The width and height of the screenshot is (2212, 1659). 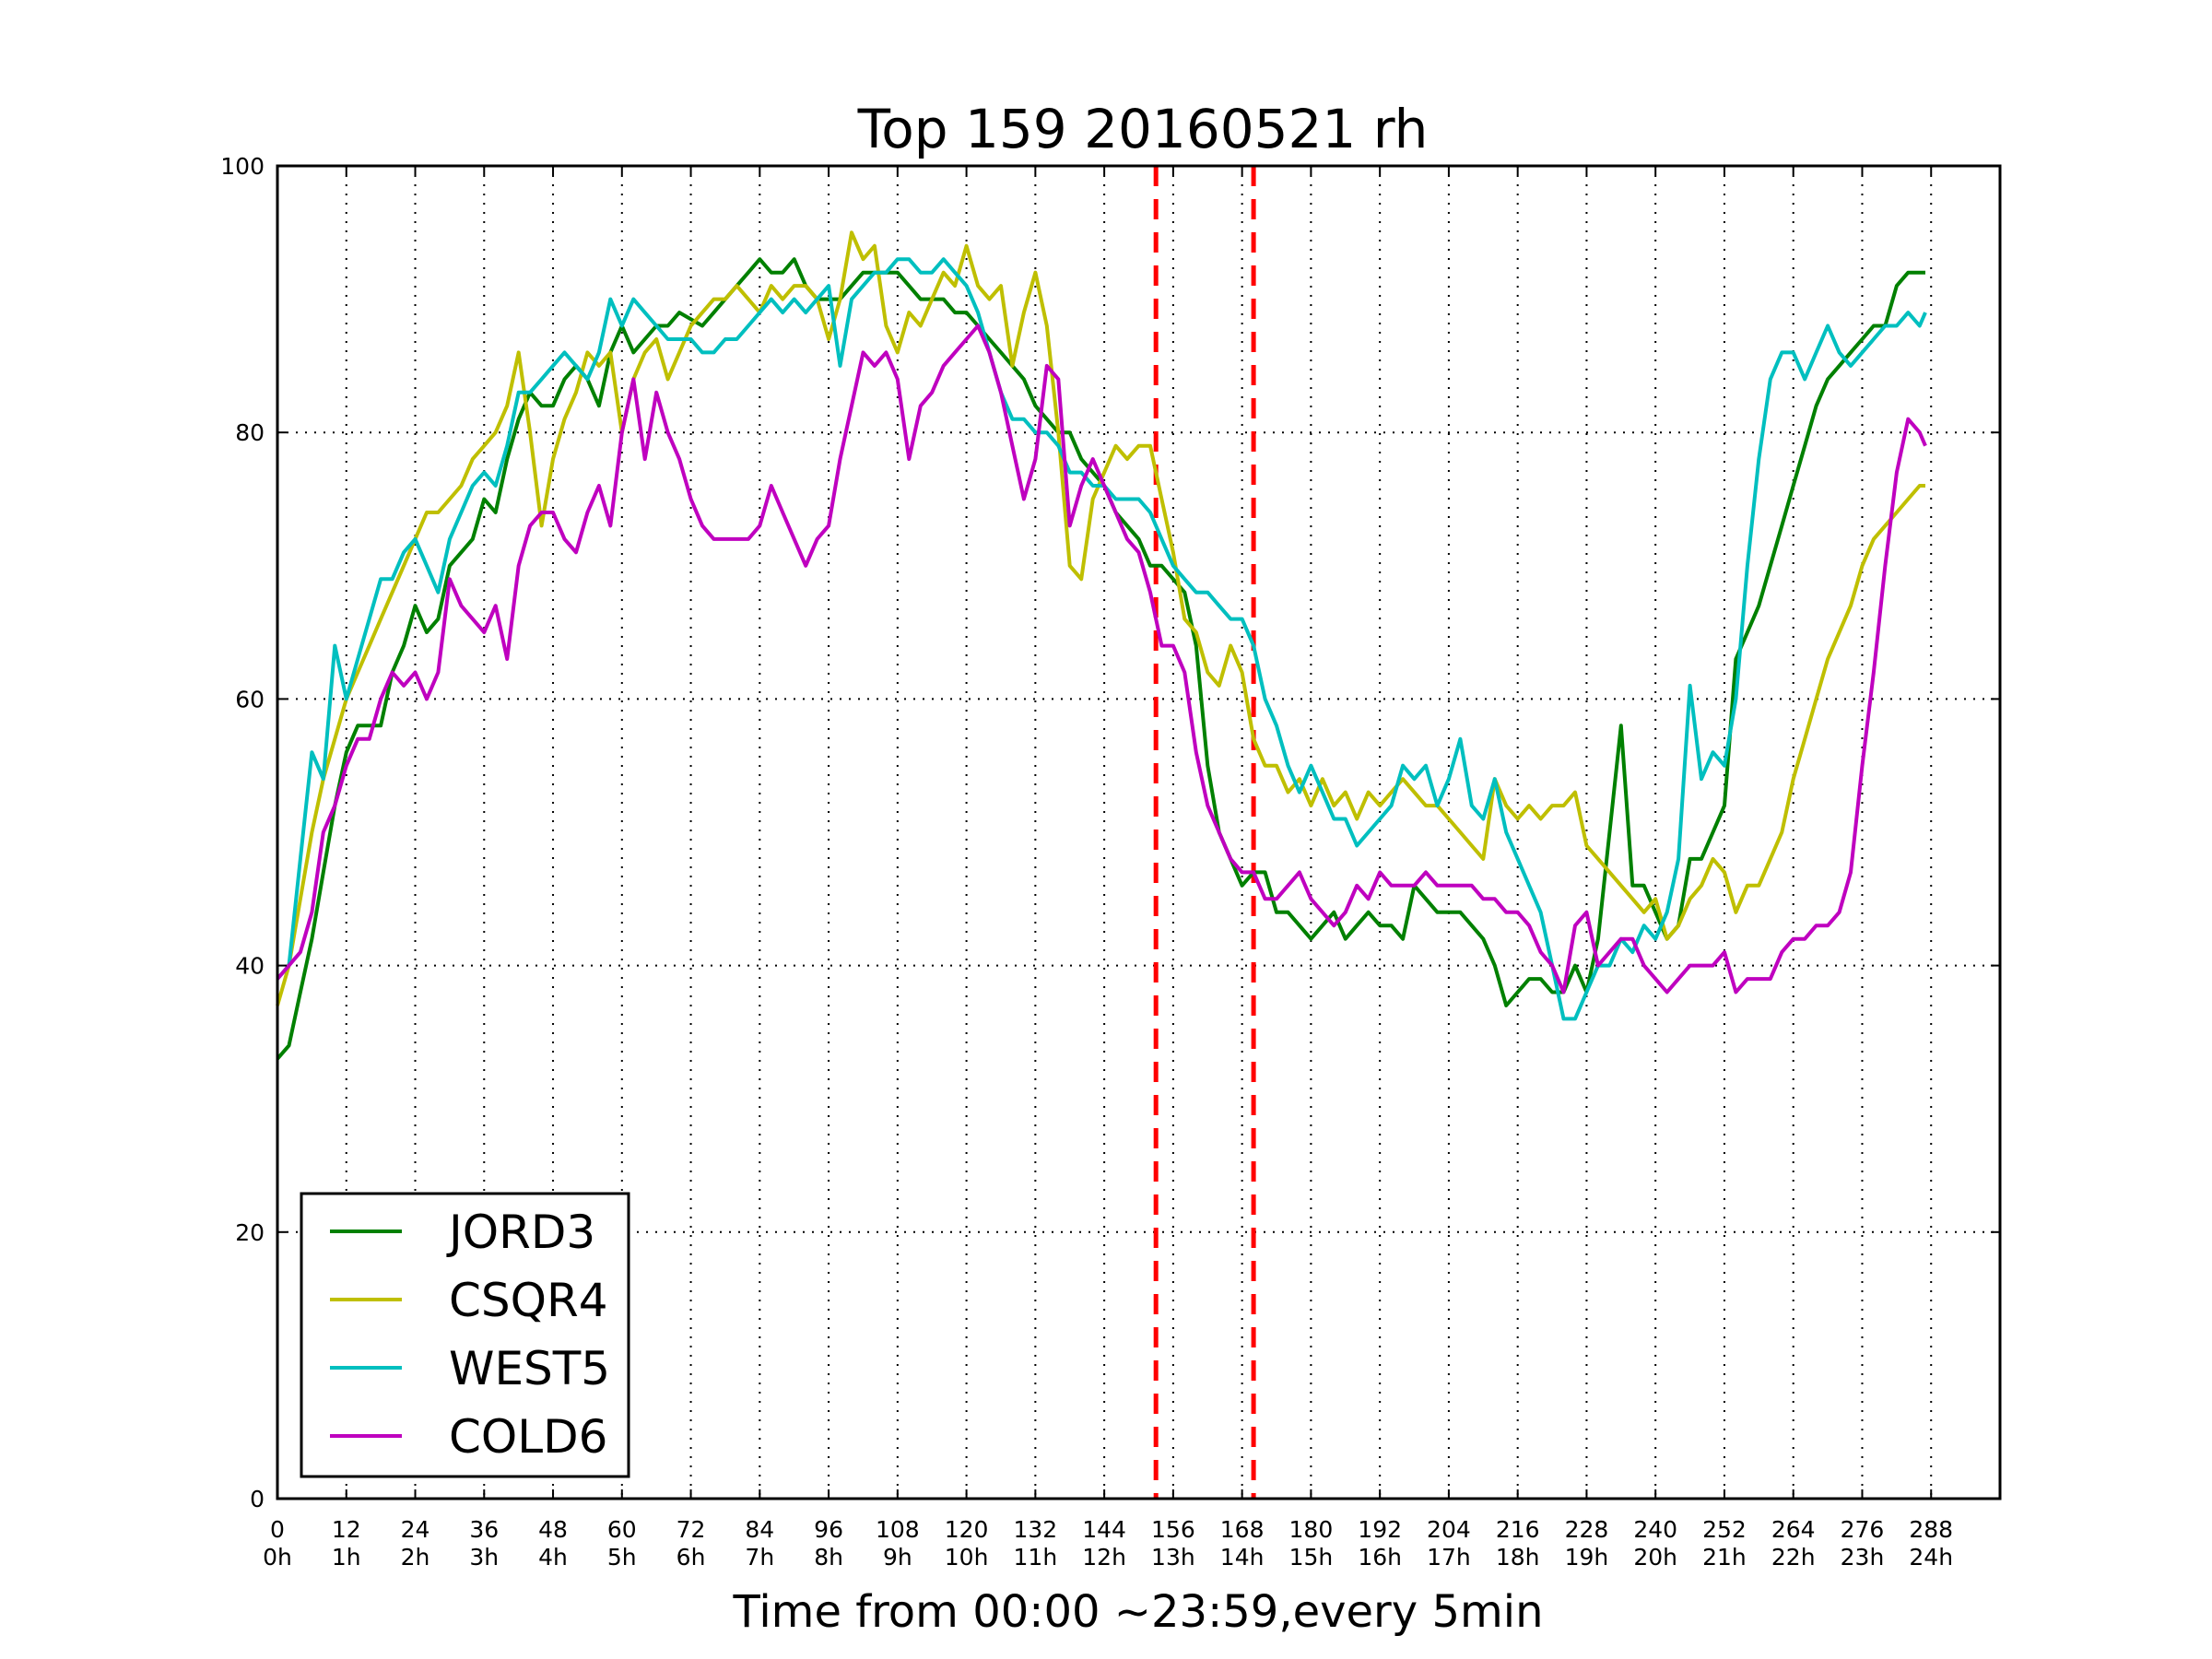 I want to click on legend-box, so click(x=465, y=1335).